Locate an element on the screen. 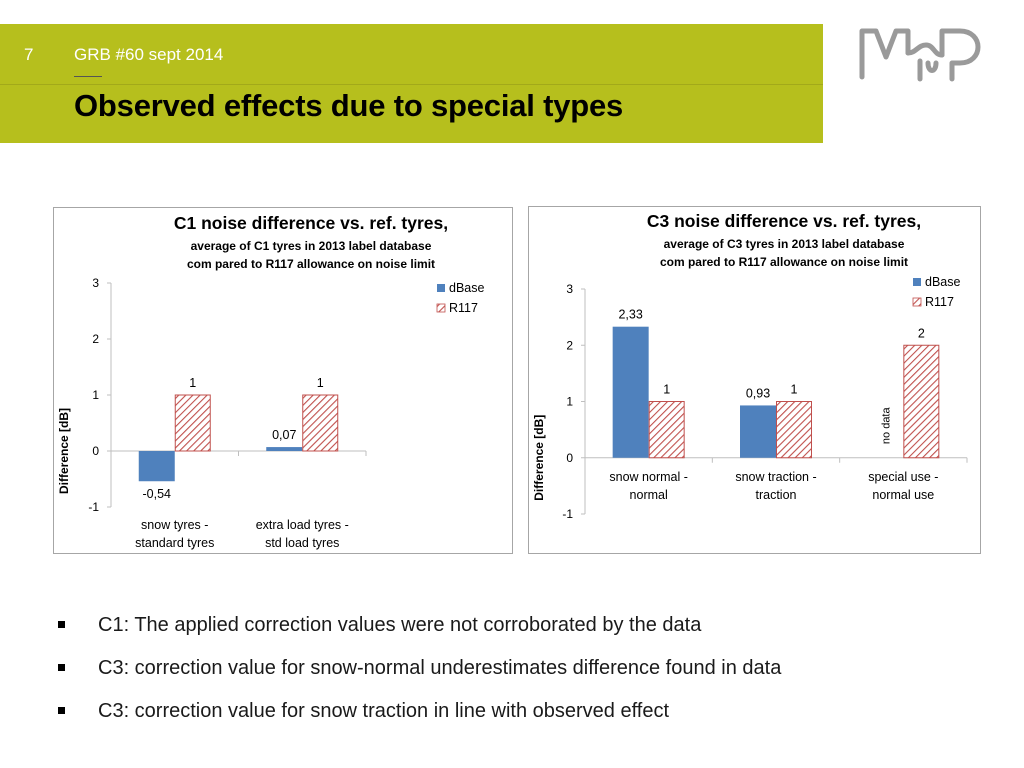 The width and height of the screenshot is (1024, 768). header-band is located at coordinates (411, 83).